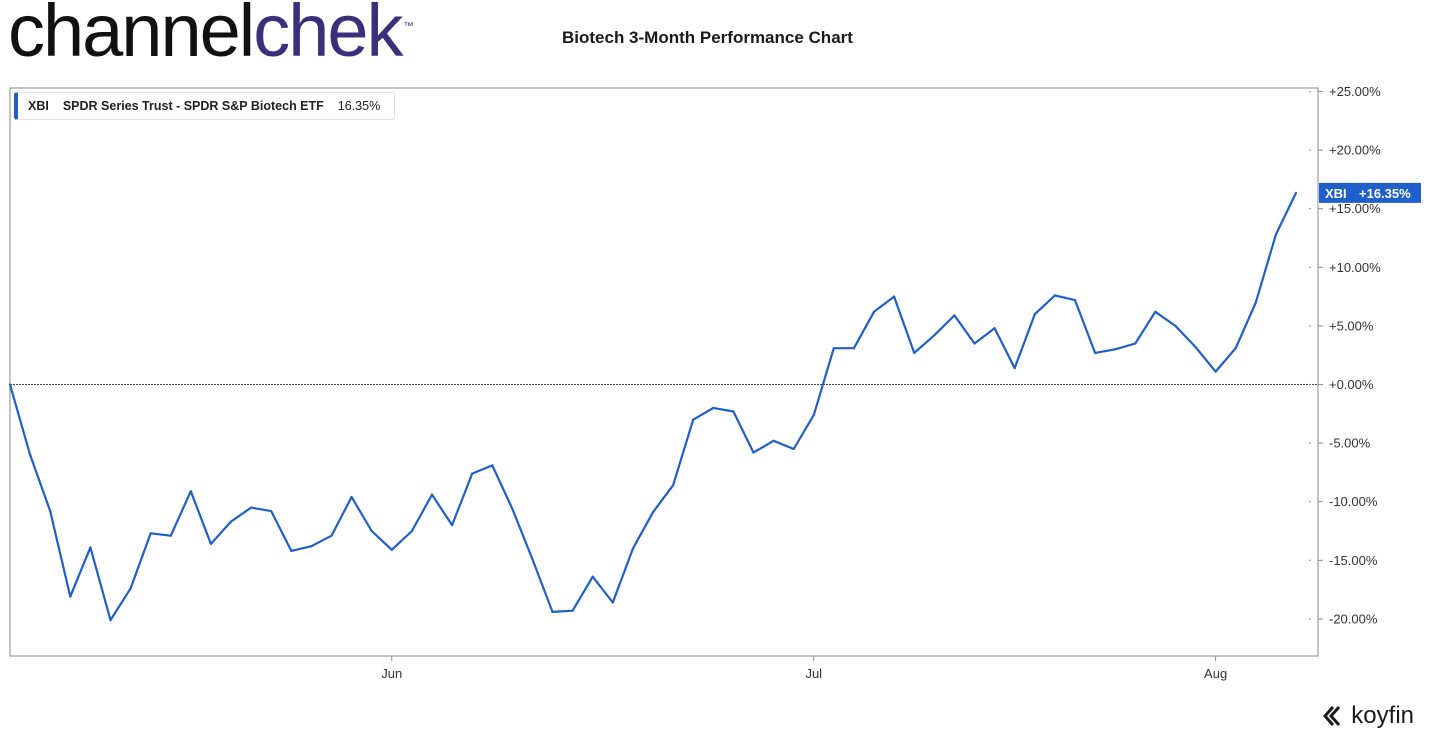 Image resolution: width=1430 pixels, height=739 pixels. Describe the element at coordinates (1351, 325) in the screenshot. I see `y-tick-label: +5.00%` at that location.